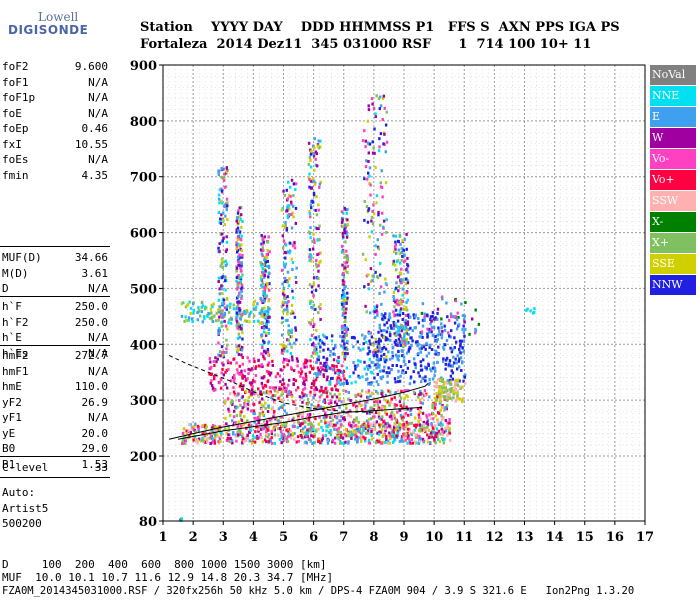  Describe the element at coordinates (143, 289) in the screenshot. I see `y-tick-label: 500` at that location.